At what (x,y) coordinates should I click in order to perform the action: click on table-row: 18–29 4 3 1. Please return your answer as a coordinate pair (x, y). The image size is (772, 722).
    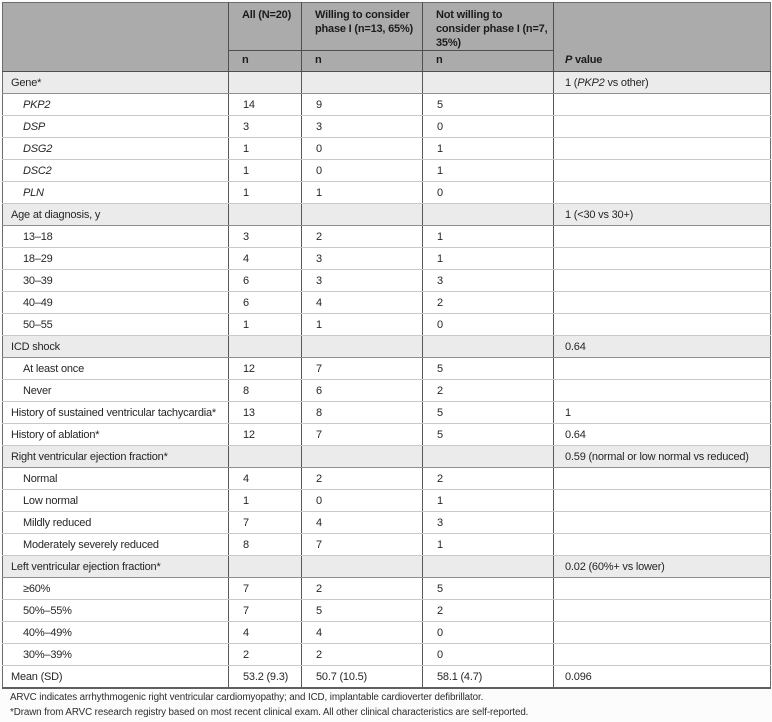
    Looking at the image, I should click on (386, 259).